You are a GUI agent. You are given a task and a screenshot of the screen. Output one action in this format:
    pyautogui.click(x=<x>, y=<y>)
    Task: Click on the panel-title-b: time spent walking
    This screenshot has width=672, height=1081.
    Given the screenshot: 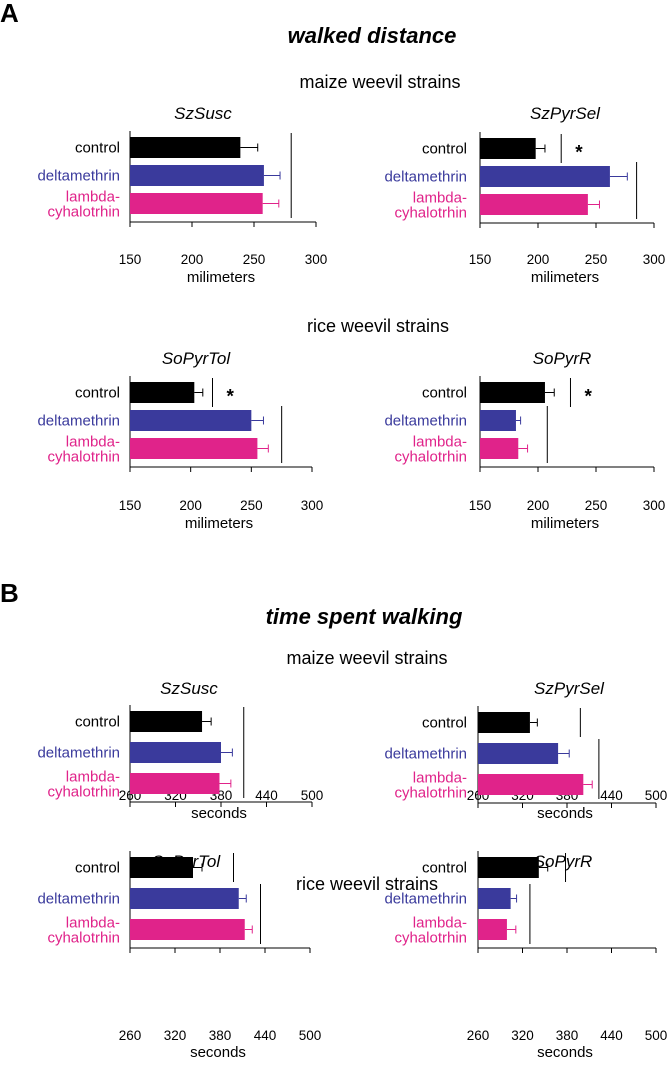 What is the action you would take?
    pyautogui.click(x=364, y=616)
    